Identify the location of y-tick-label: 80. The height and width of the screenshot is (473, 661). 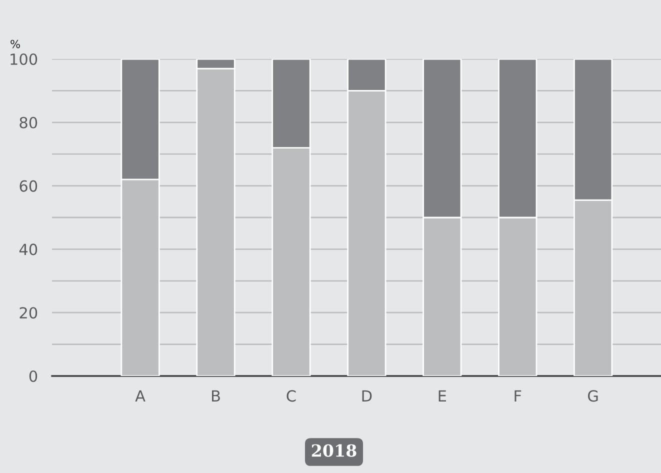
(29, 122).